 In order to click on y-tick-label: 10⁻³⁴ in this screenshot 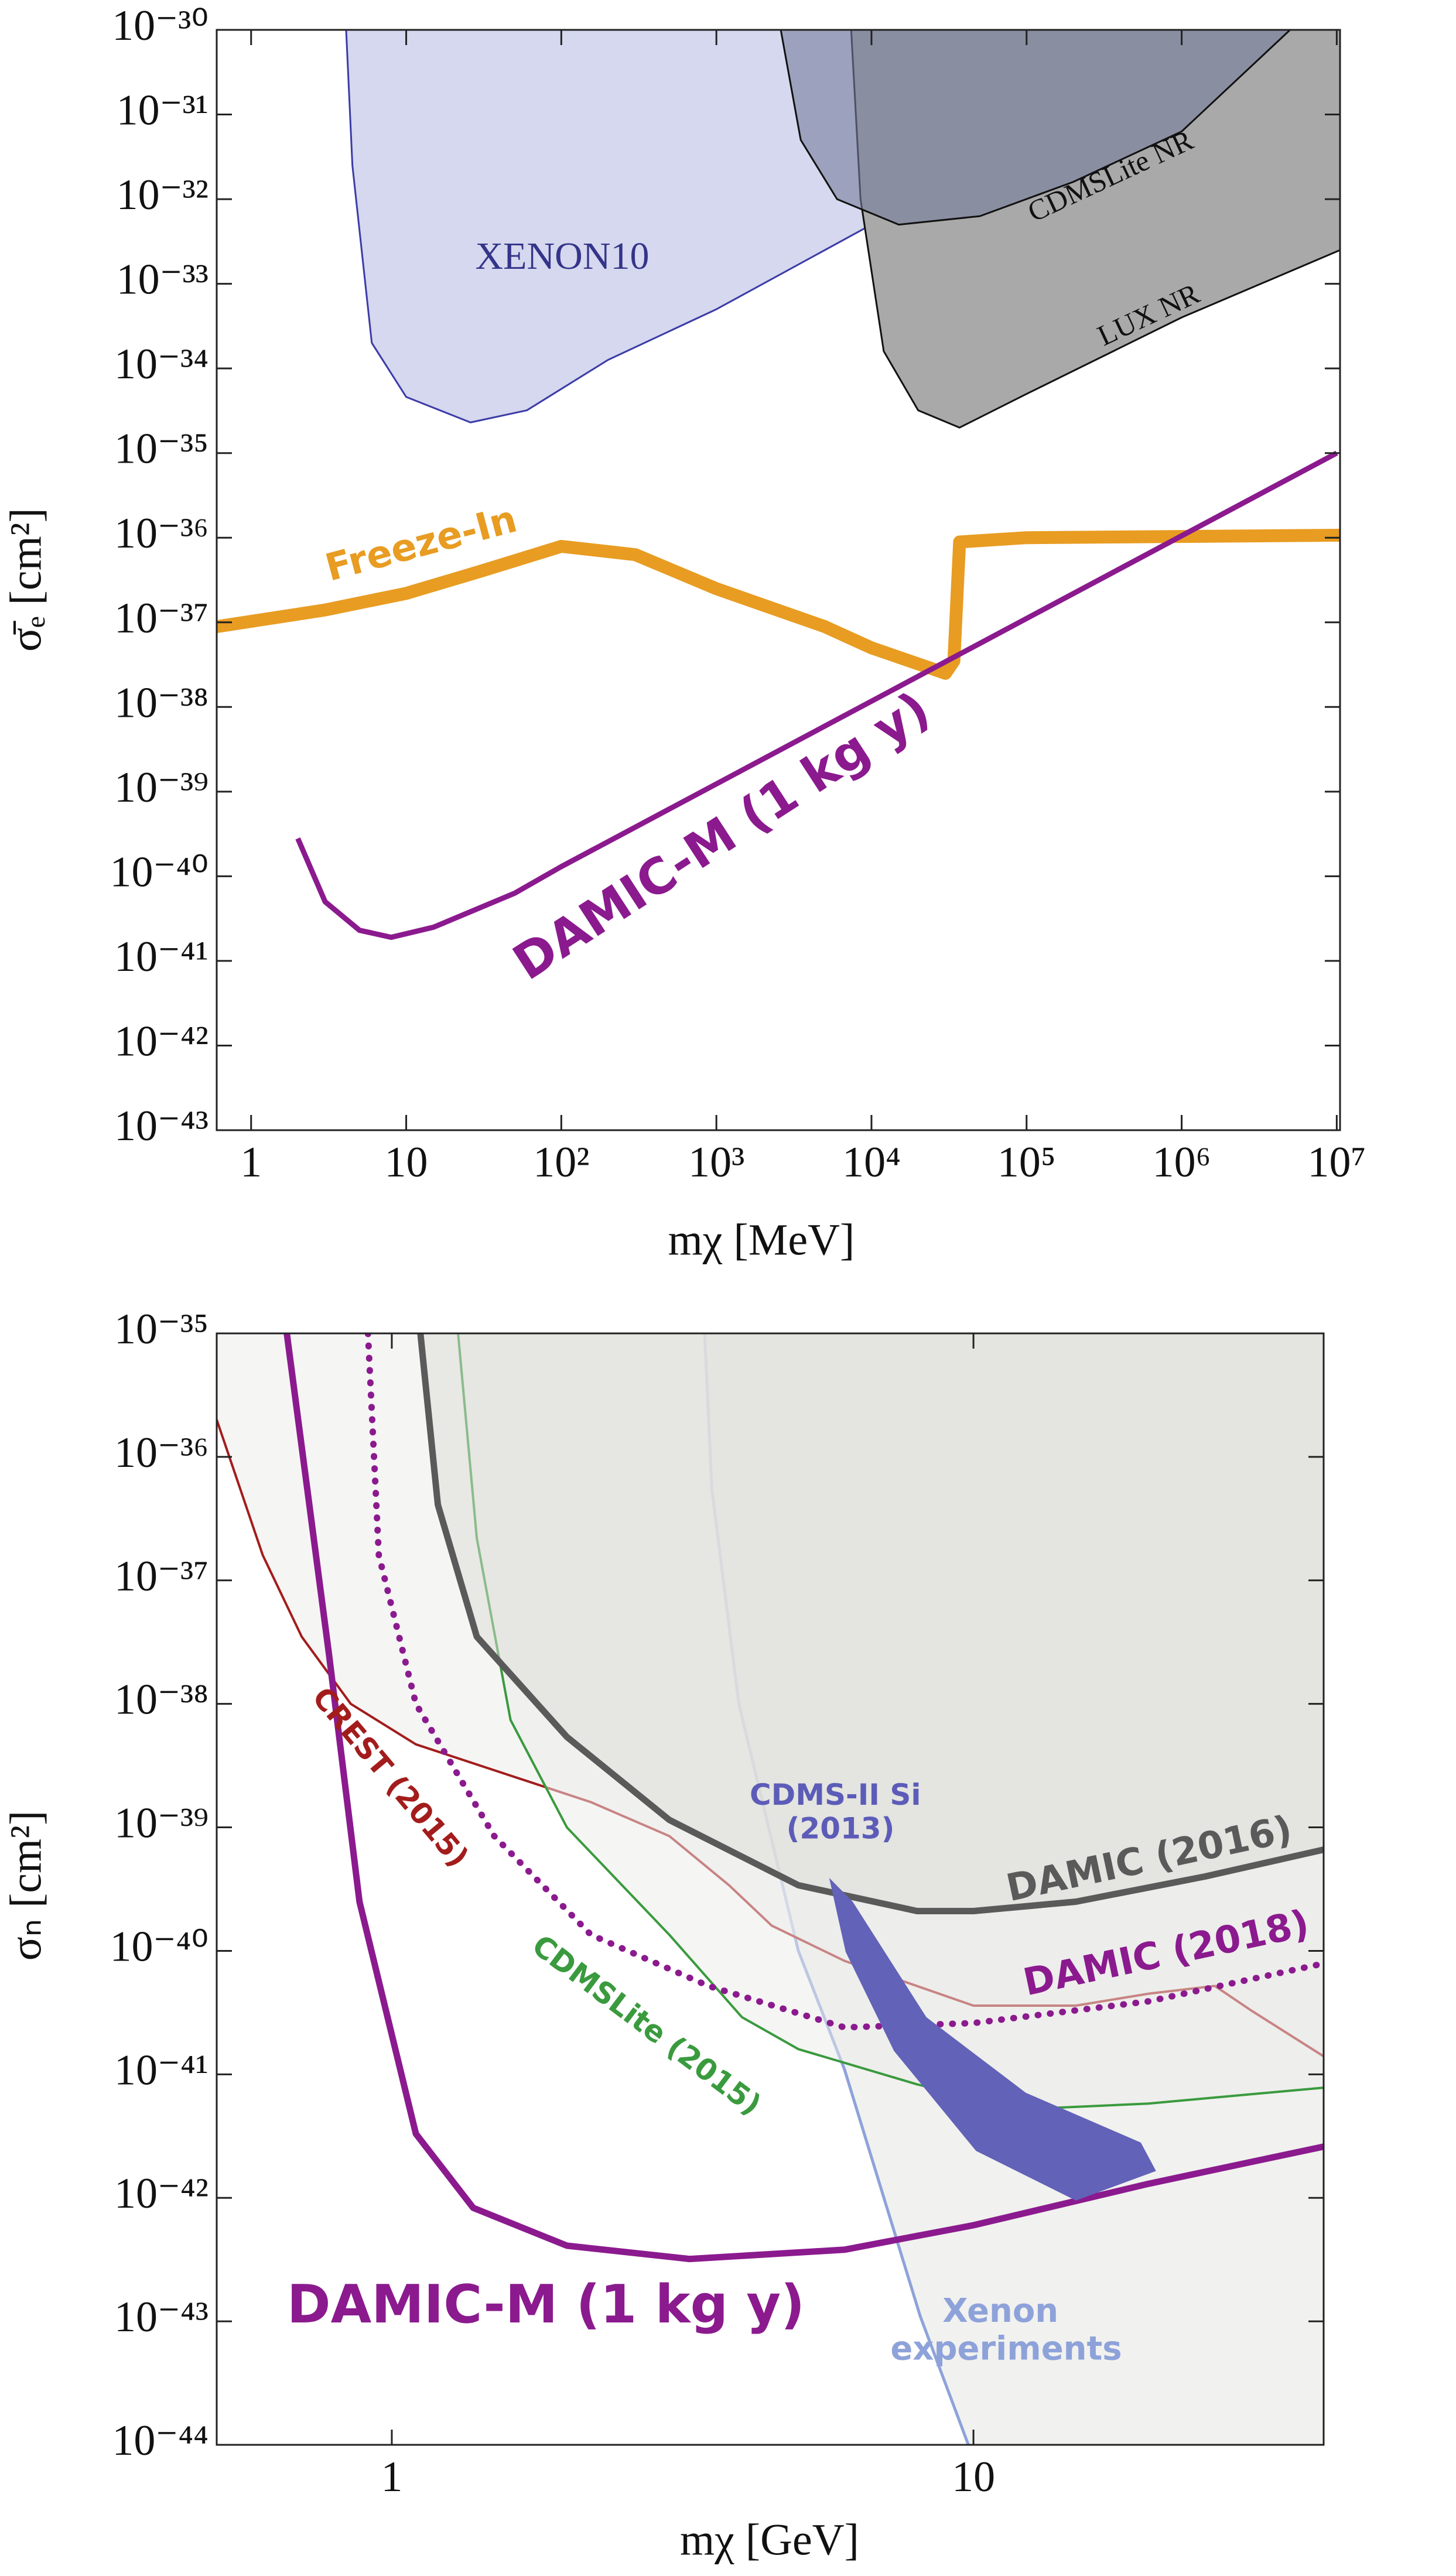, I will do `click(161, 364)`.